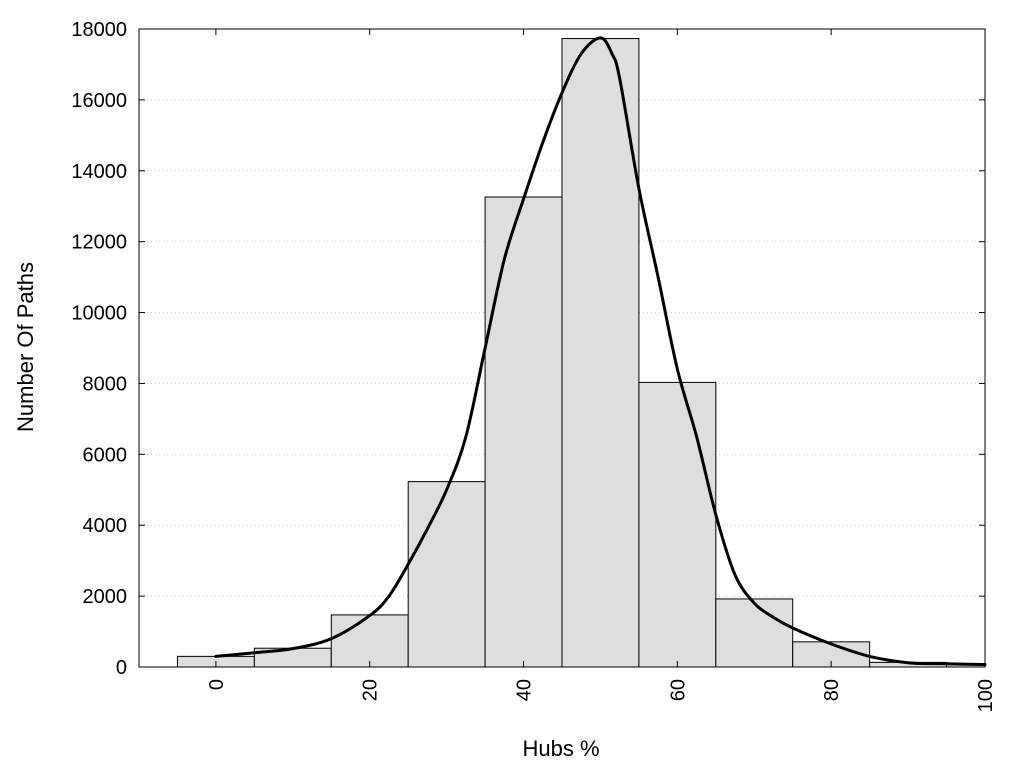 This screenshot has height=768, width=1024. What do you see at coordinates (986, 695) in the screenshot?
I see `x-tick-label-5: 100` at bounding box center [986, 695].